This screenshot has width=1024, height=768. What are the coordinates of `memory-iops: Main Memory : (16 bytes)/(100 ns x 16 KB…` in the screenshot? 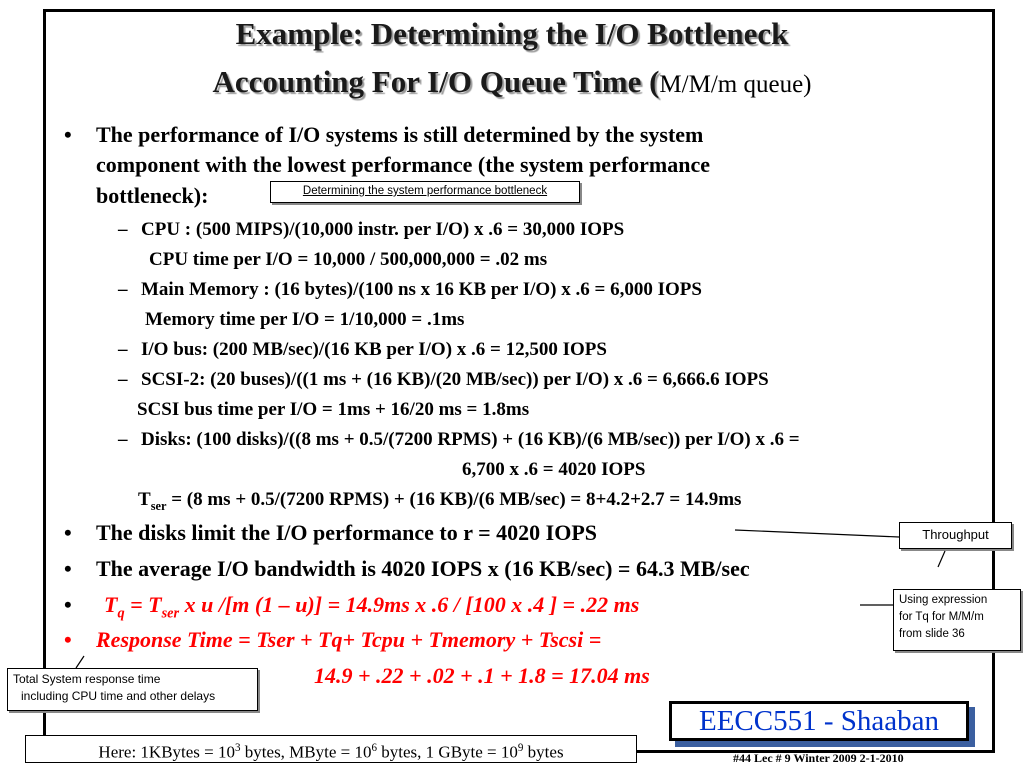 It's located at (421, 289).